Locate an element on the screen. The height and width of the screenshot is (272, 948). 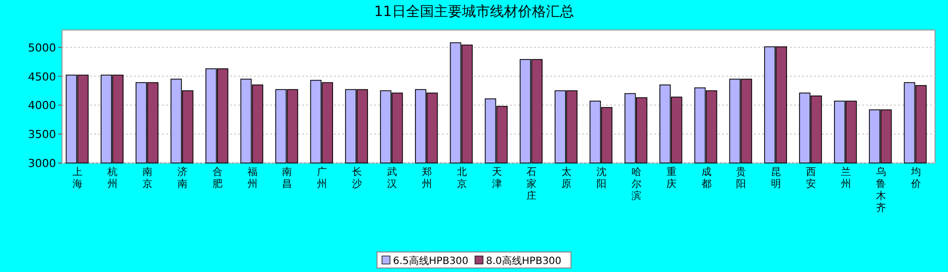
x-tick-label: 郑州 is located at coordinates (427, 178).